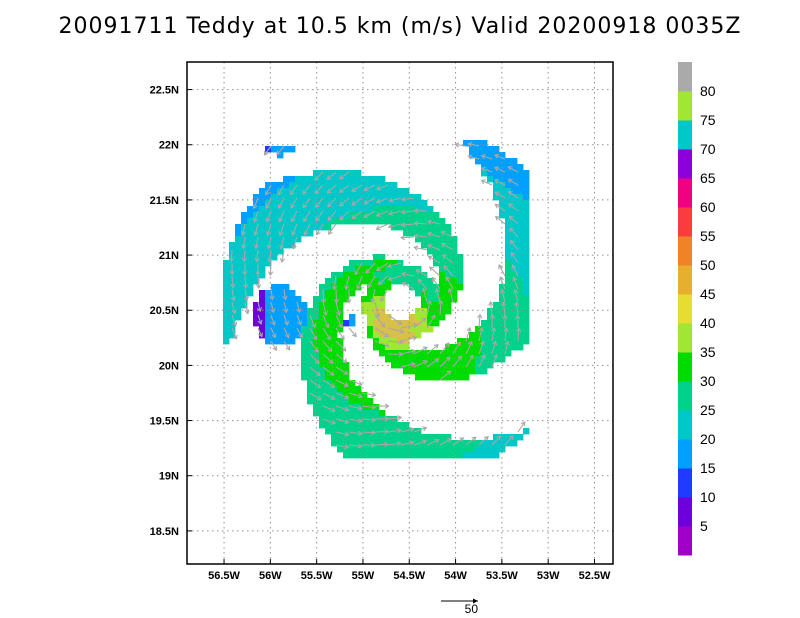 This screenshot has height=618, width=800. Describe the element at coordinates (708, 410) in the screenshot. I see `colorbar-label: 25` at that location.